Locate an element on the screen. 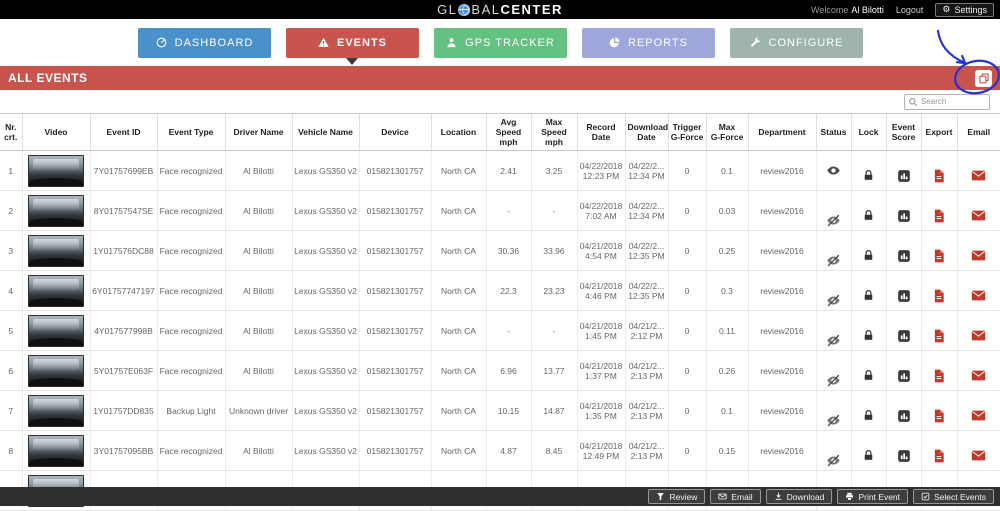  col-header-max-gforce: Max G-Force is located at coordinates (727, 132).